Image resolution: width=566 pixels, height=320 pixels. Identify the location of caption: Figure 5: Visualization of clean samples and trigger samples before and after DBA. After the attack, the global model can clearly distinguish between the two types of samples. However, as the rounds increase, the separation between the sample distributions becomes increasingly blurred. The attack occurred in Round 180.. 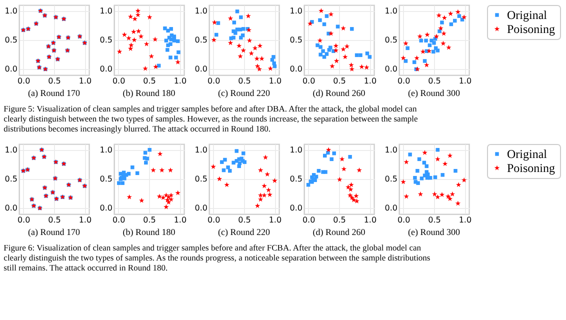
(211, 119).